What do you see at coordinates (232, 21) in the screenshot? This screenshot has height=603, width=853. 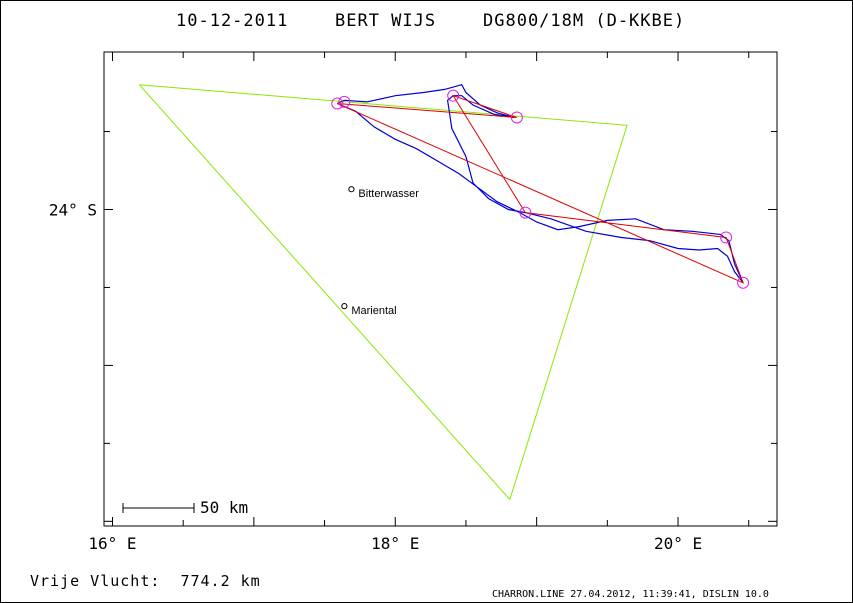 I see `flight-date: 10-12-2011` at bounding box center [232, 21].